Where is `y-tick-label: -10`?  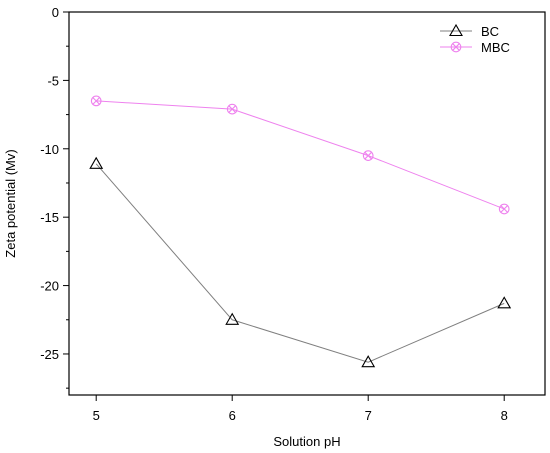 y-tick-label: -10 is located at coordinates (49, 149).